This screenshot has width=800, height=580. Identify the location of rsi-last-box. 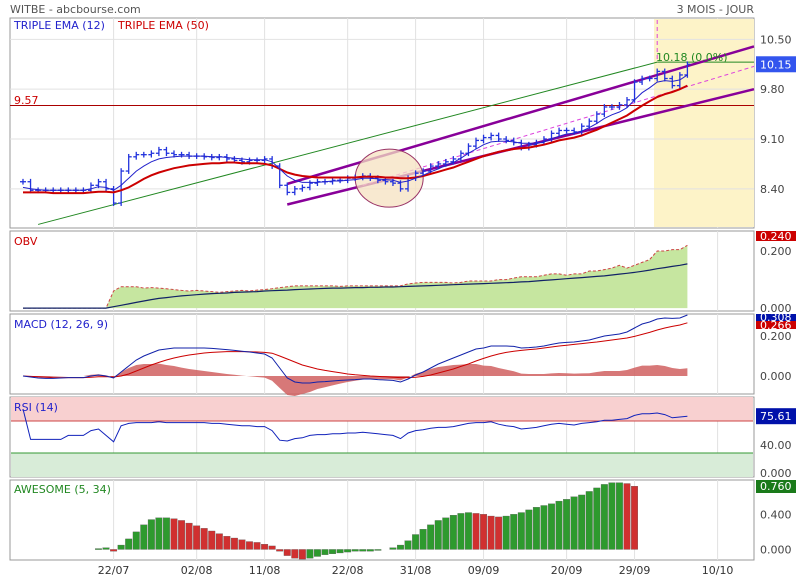
(776, 416).